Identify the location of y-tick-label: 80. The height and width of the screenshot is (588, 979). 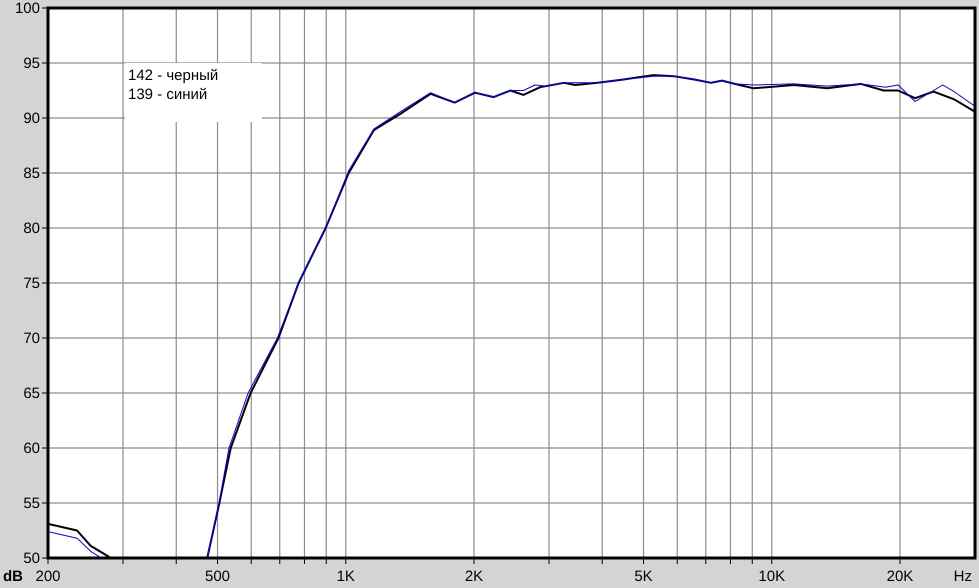
(31, 228).